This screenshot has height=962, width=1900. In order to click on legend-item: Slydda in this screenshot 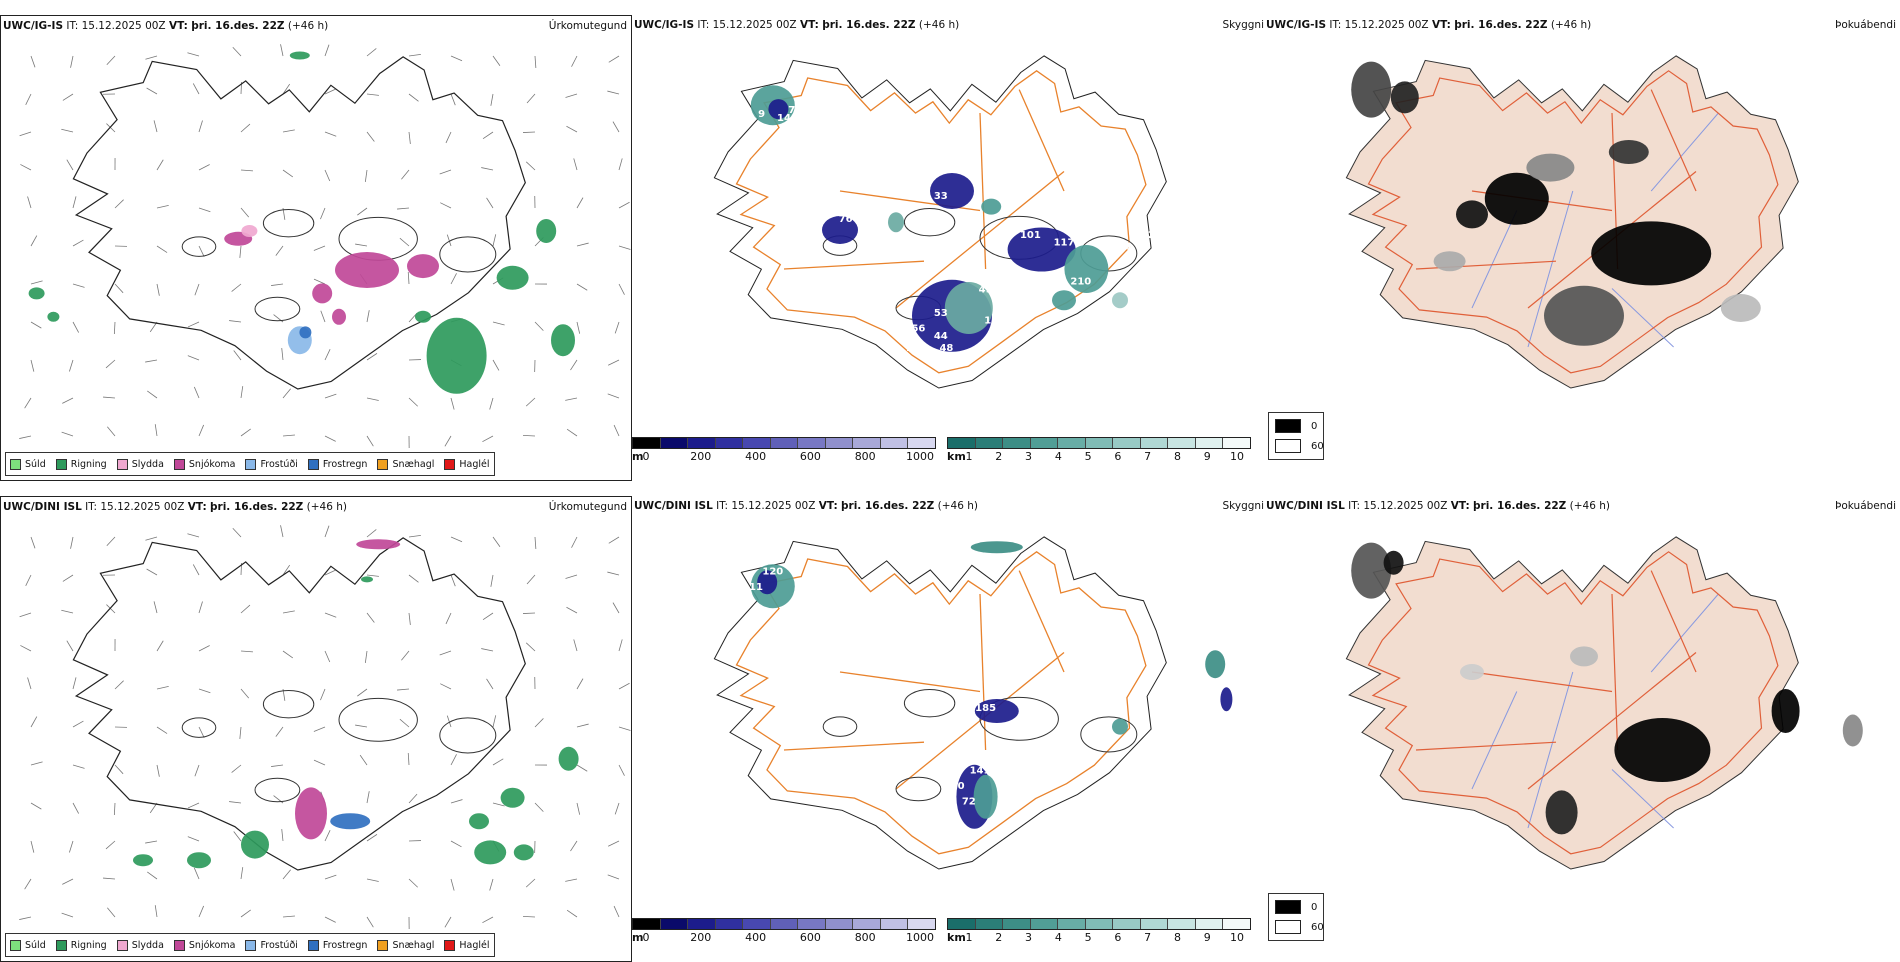, I will do `click(140, 464)`.